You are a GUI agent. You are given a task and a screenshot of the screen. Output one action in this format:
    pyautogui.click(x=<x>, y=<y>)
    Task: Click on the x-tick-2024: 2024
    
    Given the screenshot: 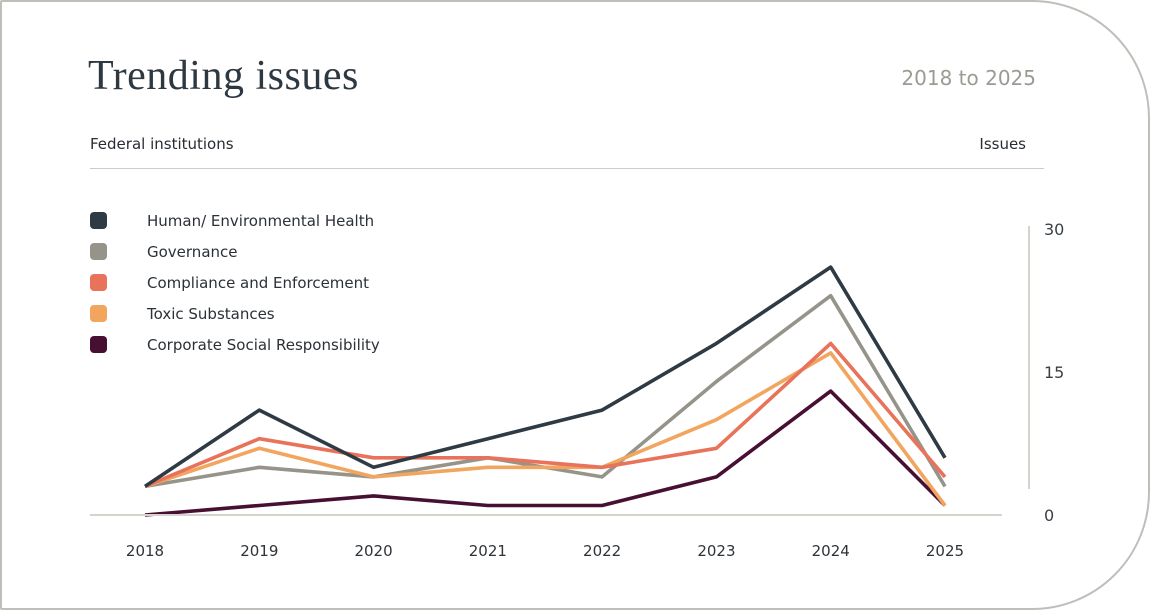 What is the action you would take?
    pyautogui.click(x=830, y=551)
    